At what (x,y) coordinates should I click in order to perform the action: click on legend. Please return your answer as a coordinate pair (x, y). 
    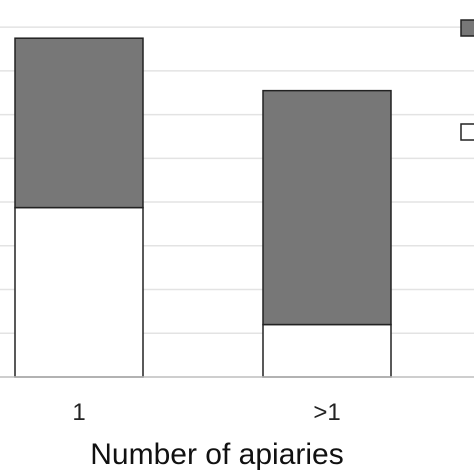
    Looking at the image, I should click on (467, 80).